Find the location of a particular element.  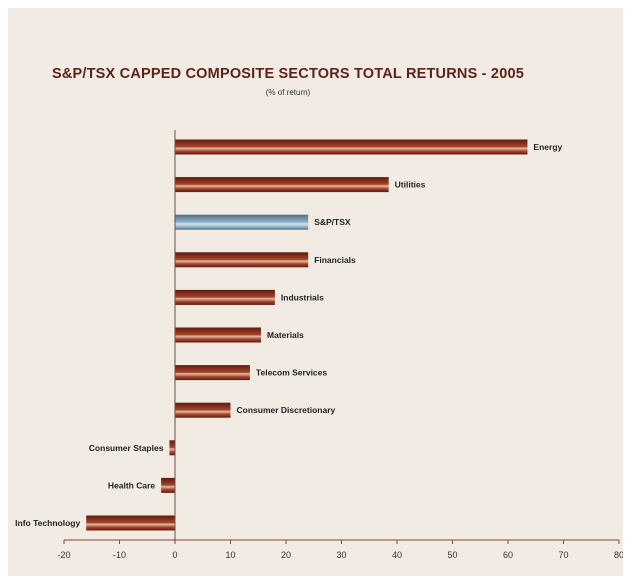

bar-label: Materials is located at coordinates (285, 335).